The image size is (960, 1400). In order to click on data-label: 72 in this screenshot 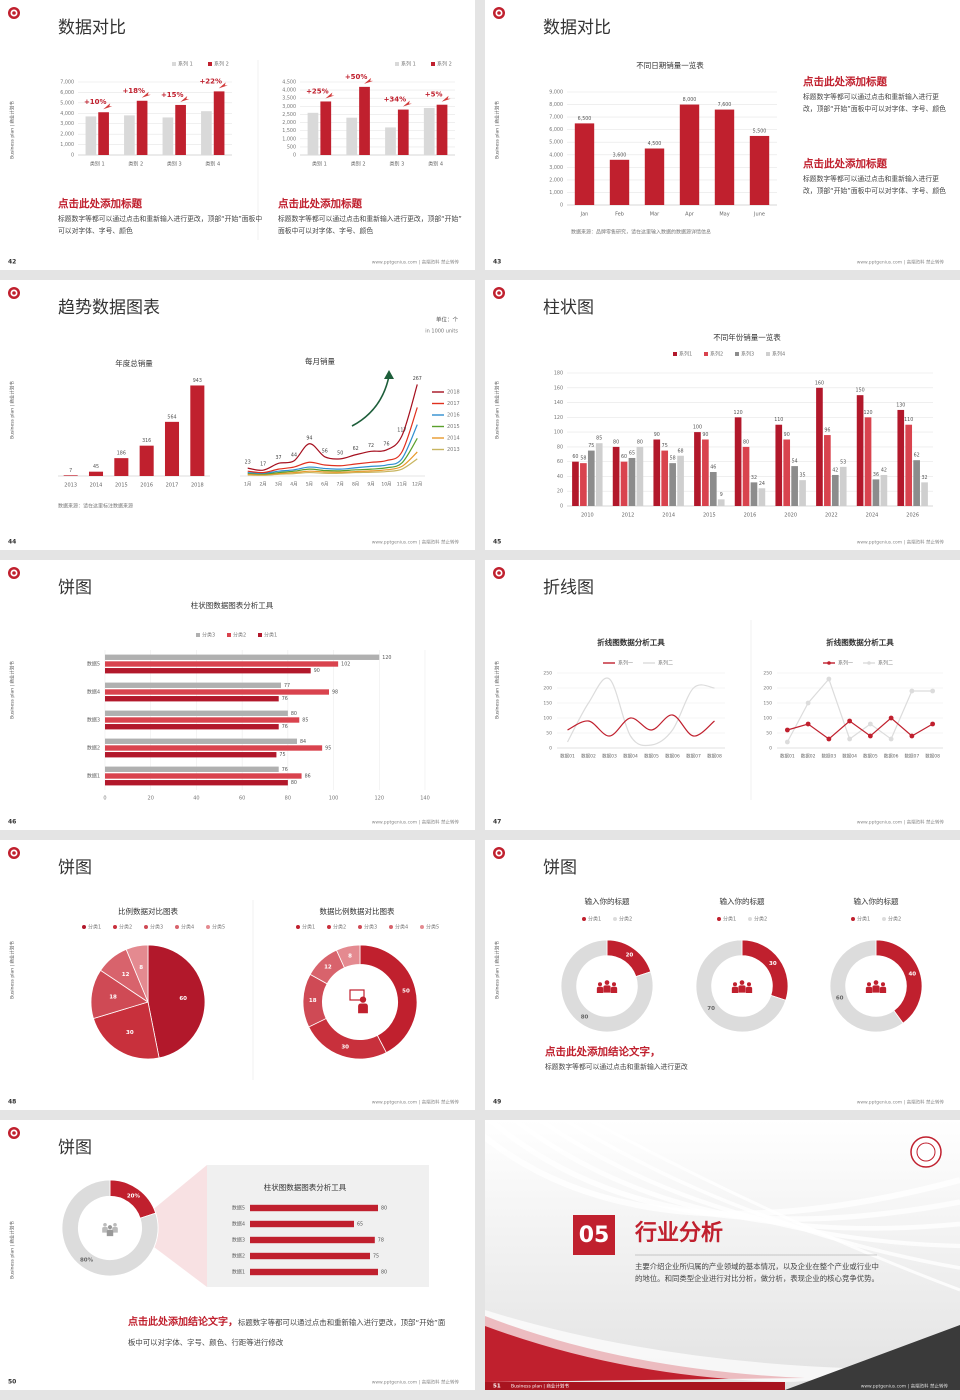, I will do `click(371, 446)`.